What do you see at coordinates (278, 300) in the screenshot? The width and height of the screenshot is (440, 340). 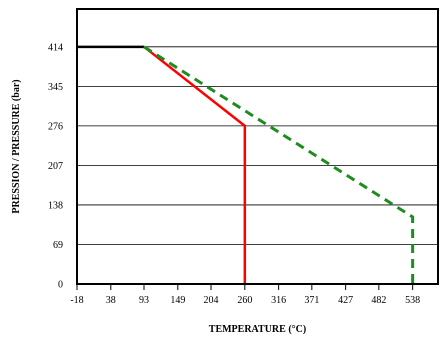 I see `x-tick-label: 316` at bounding box center [278, 300].